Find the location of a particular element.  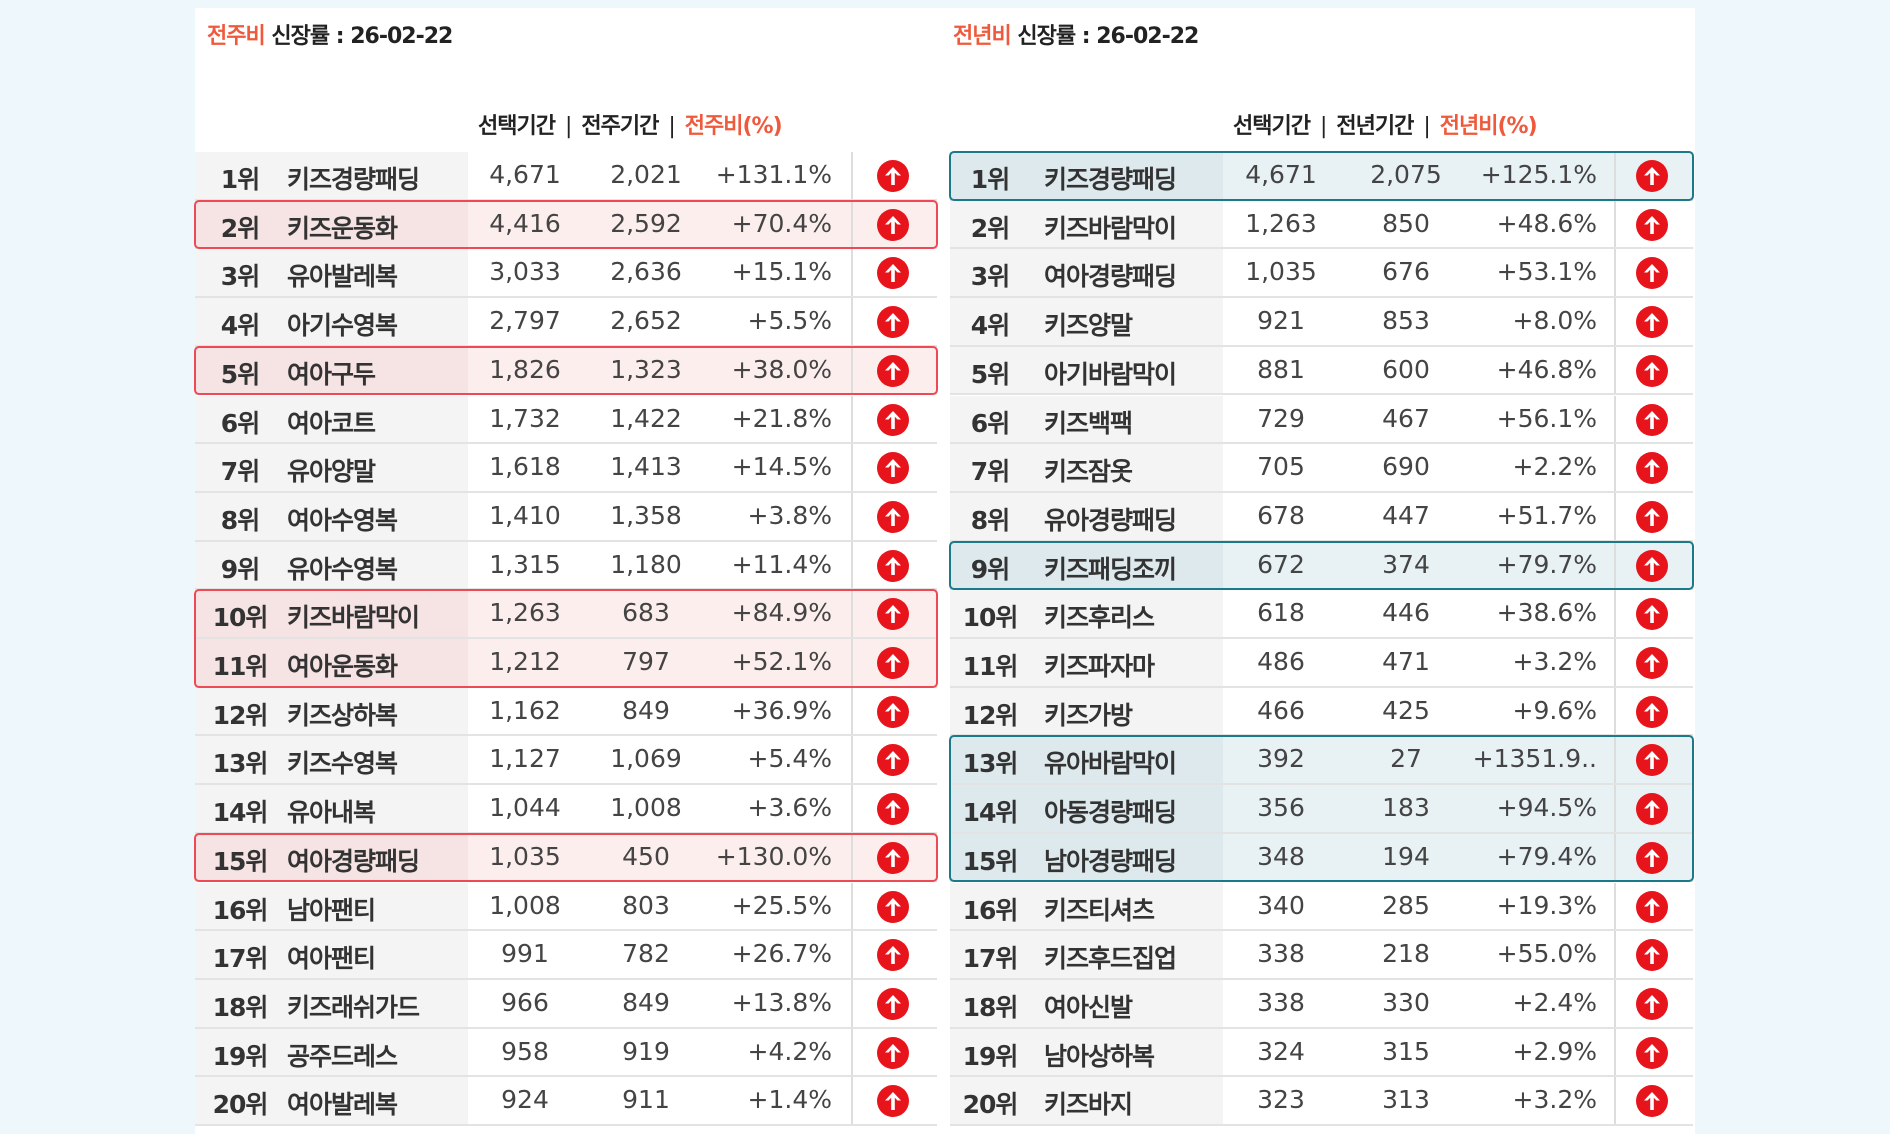

rank: 18위 is located at coordinates (990, 1007).